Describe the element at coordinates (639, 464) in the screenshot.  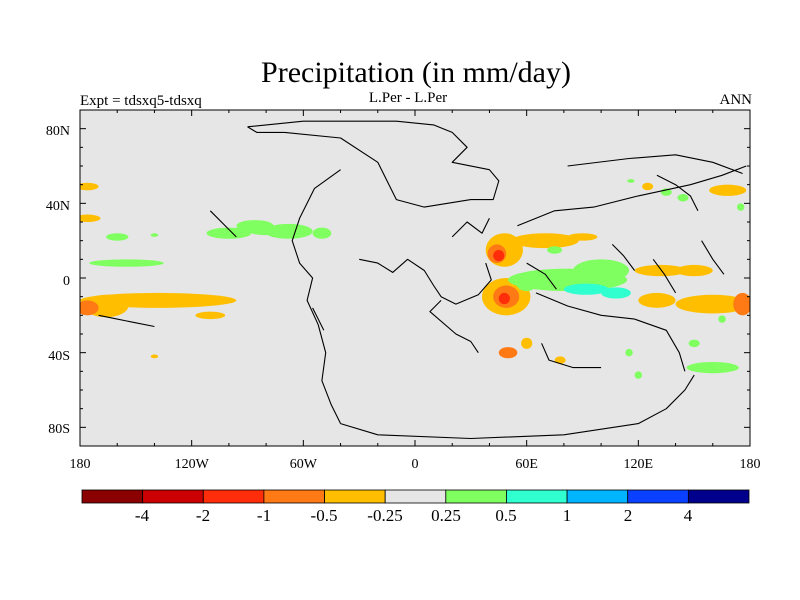
I see `x-tick-label-5: 120E` at that location.